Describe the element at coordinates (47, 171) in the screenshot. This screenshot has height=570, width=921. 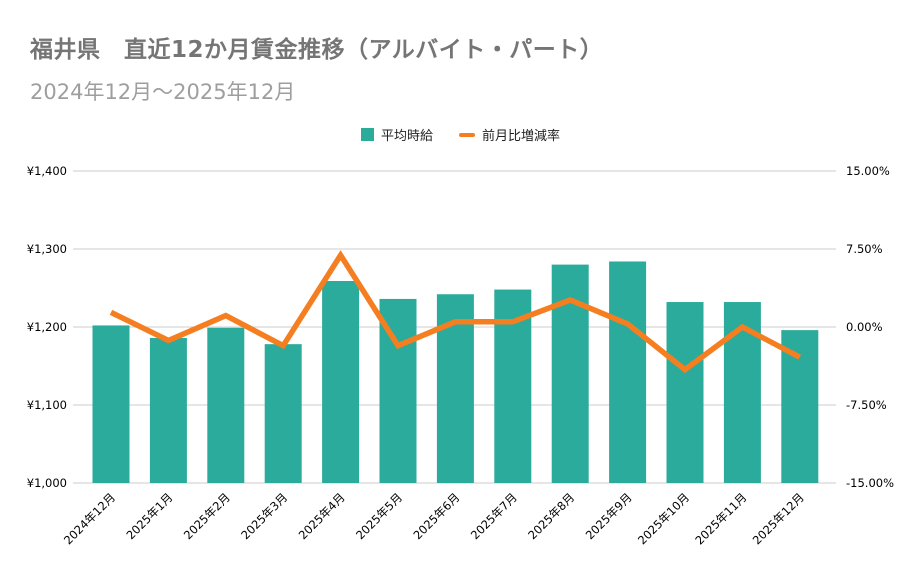
I see `y-left-tick-label: ¥1,400` at that location.